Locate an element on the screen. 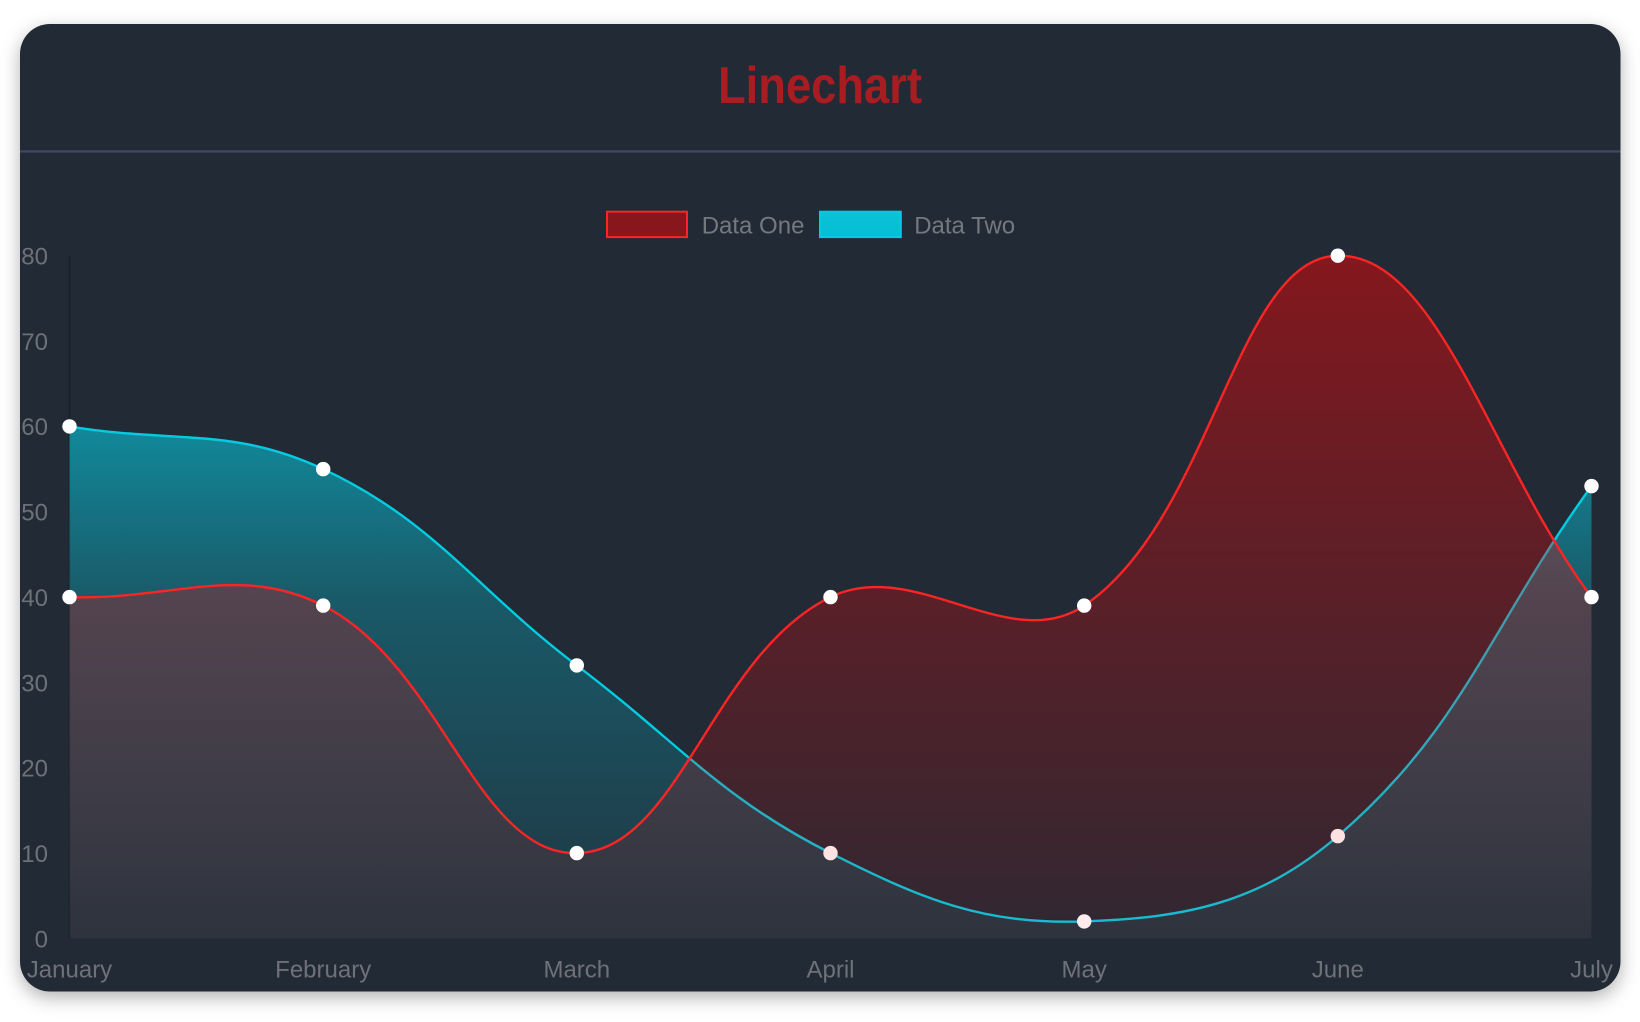  svg-text: 20 is located at coordinates (34, 769).